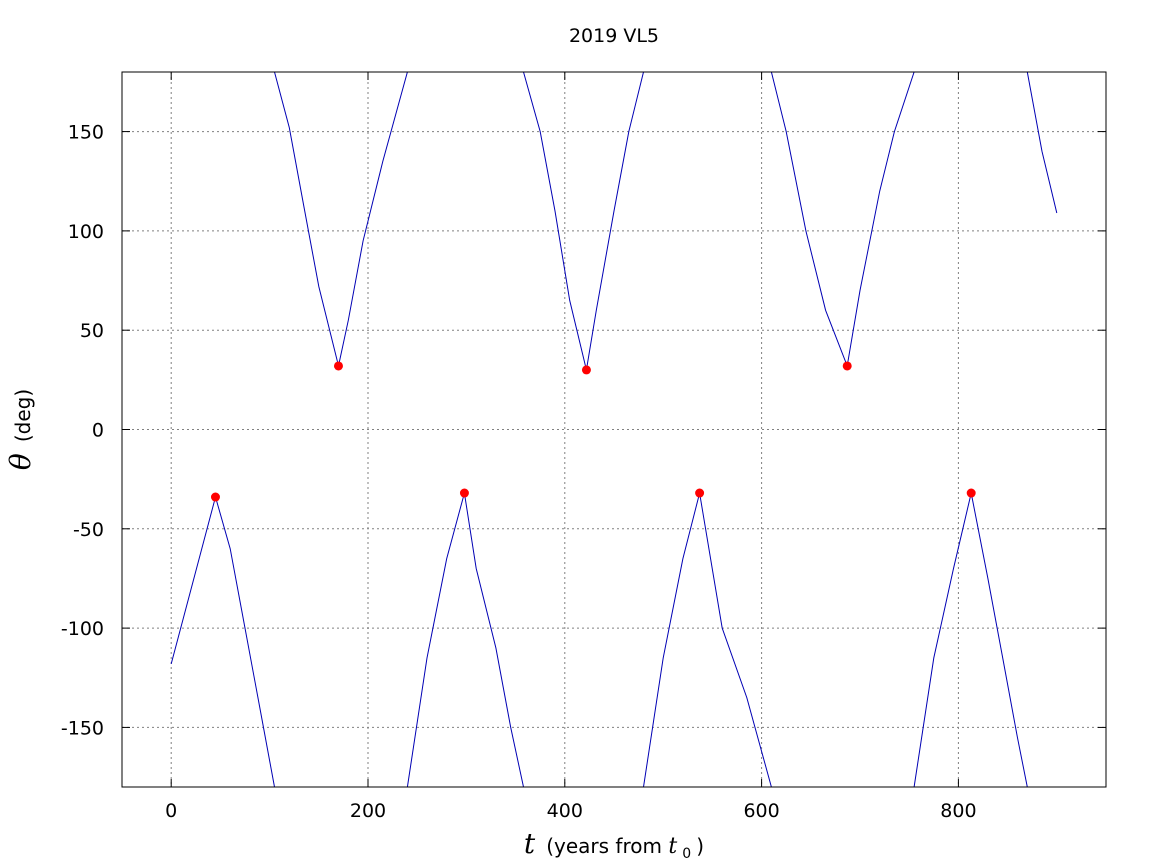  Describe the element at coordinates (700, 846) in the screenshot. I see `x-axis-close: )` at that location.